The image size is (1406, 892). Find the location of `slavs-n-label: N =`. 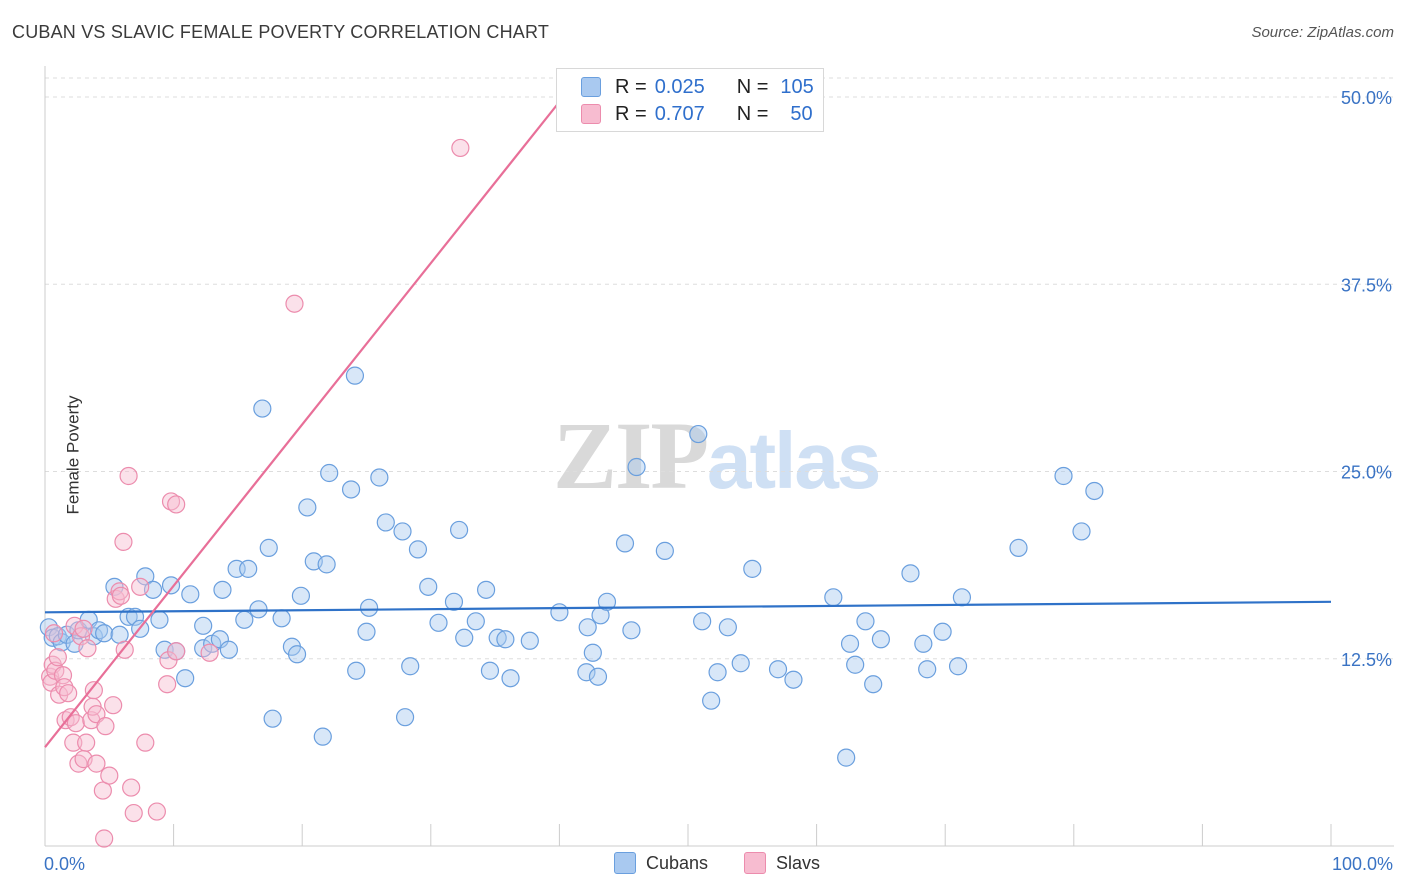

slavs-n-label: N = is located at coordinates (752, 113).